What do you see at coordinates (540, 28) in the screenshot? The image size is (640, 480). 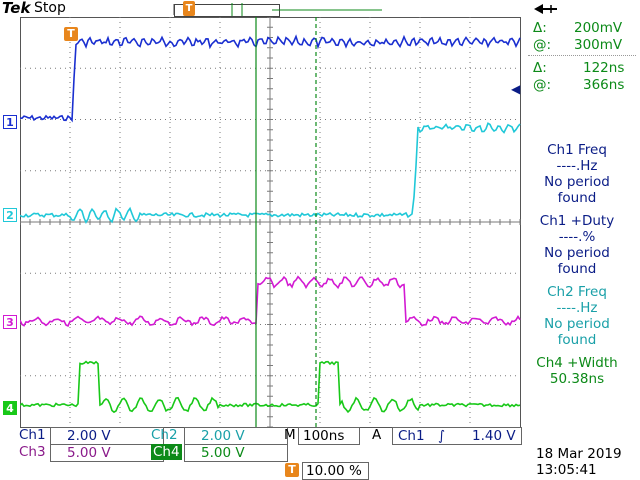 I see `cursor-v-delta-label: Δ:` at bounding box center [540, 28].